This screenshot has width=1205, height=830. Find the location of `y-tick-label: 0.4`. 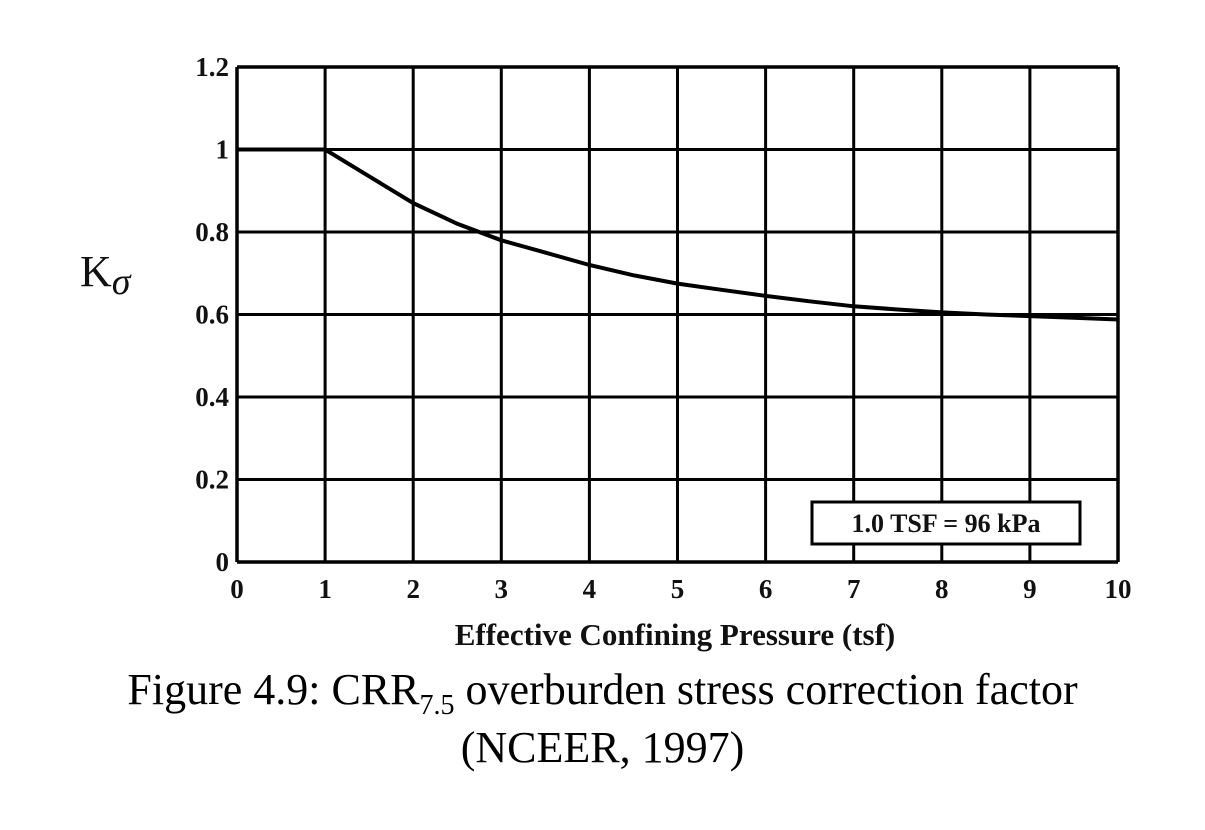

y-tick-label: 0.4 is located at coordinates (212, 397).